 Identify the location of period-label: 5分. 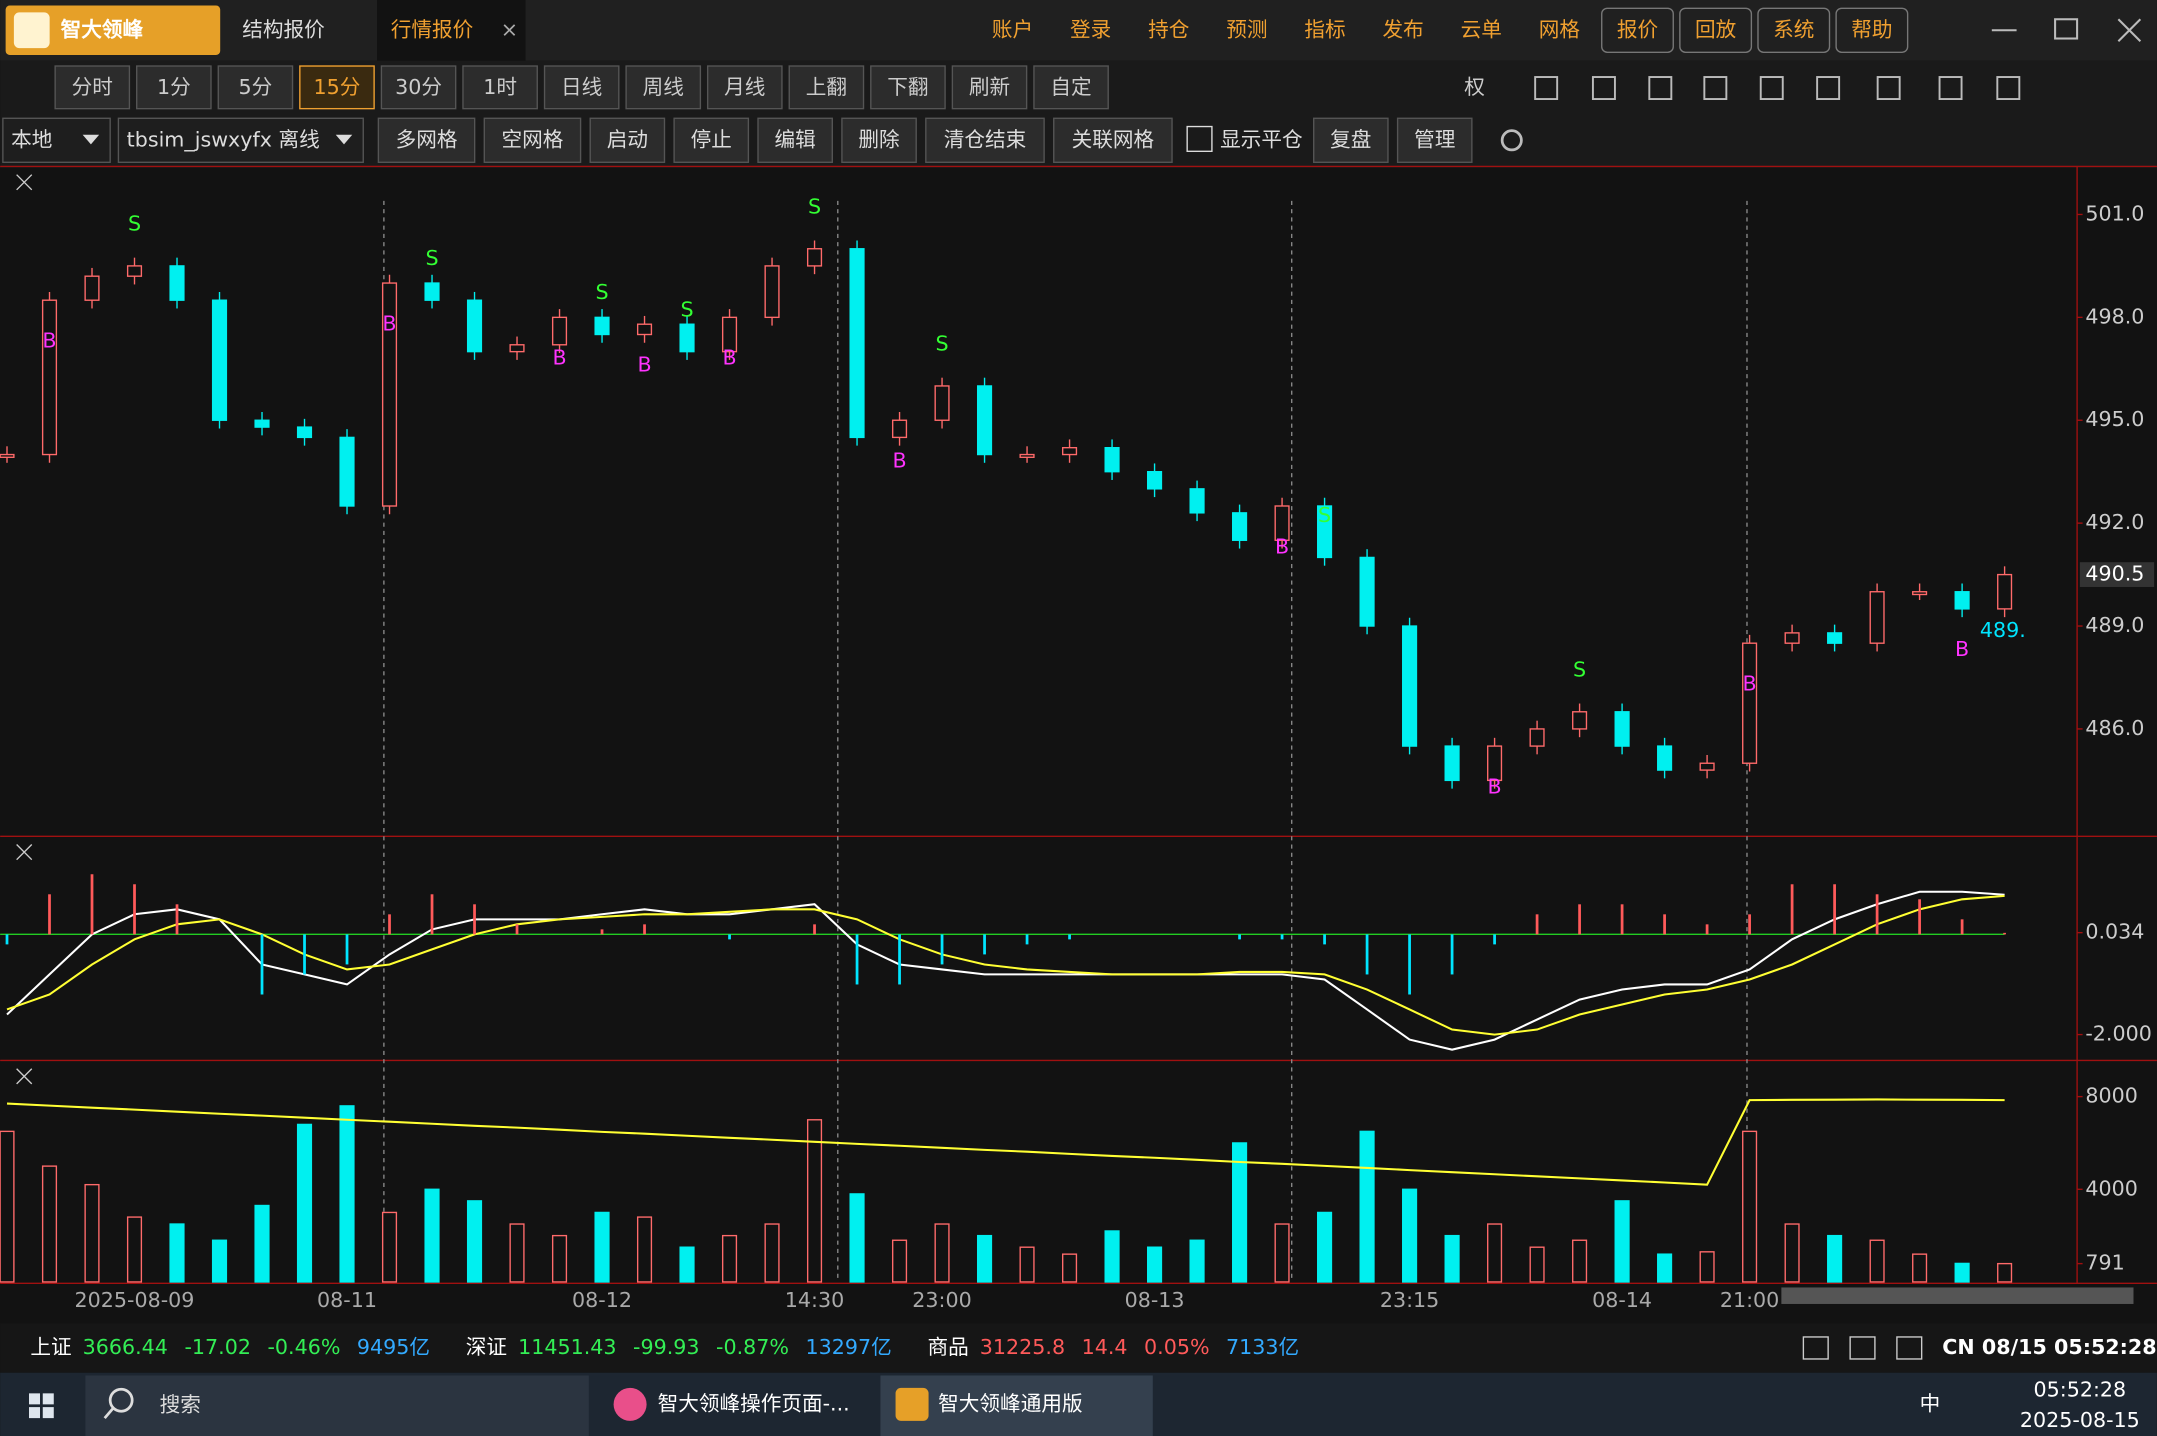
(256, 87).